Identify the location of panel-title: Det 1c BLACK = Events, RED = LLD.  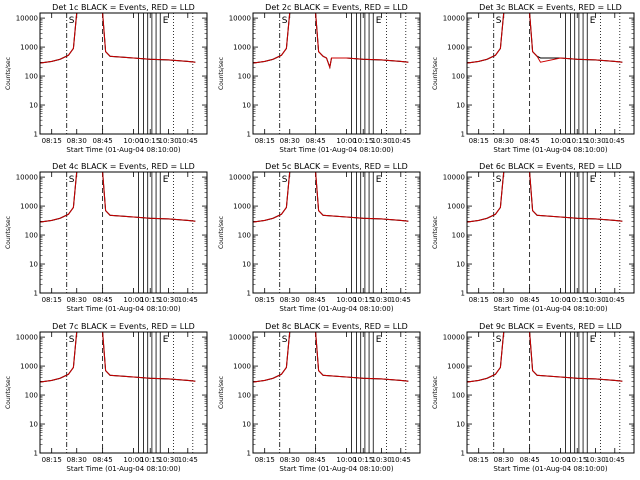
(123, 7).